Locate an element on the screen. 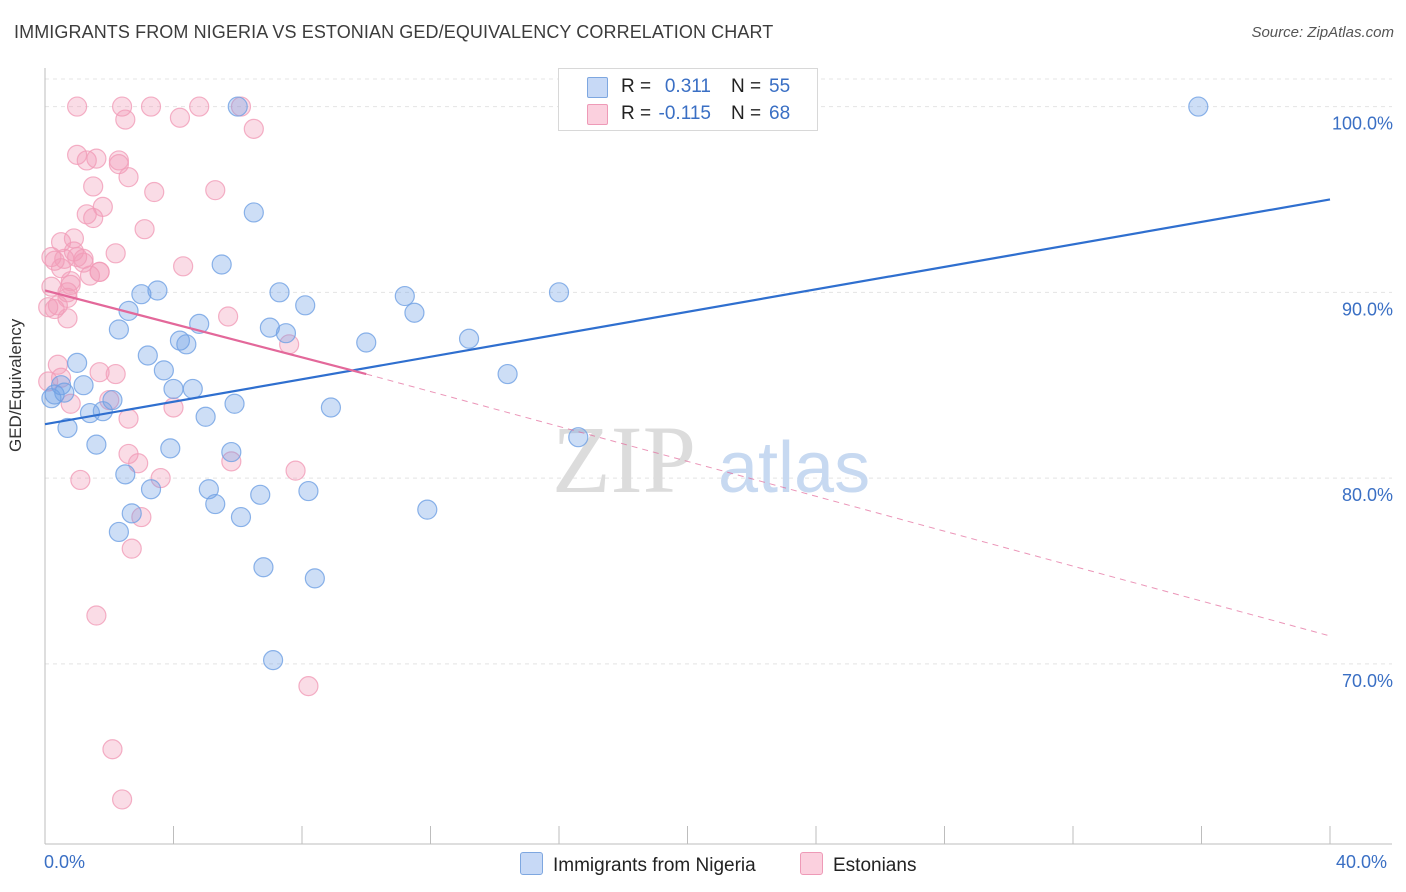  y-tick-labels: 70.0% 80.0% 90.0% 100.0% is located at coordinates (1362, 402).